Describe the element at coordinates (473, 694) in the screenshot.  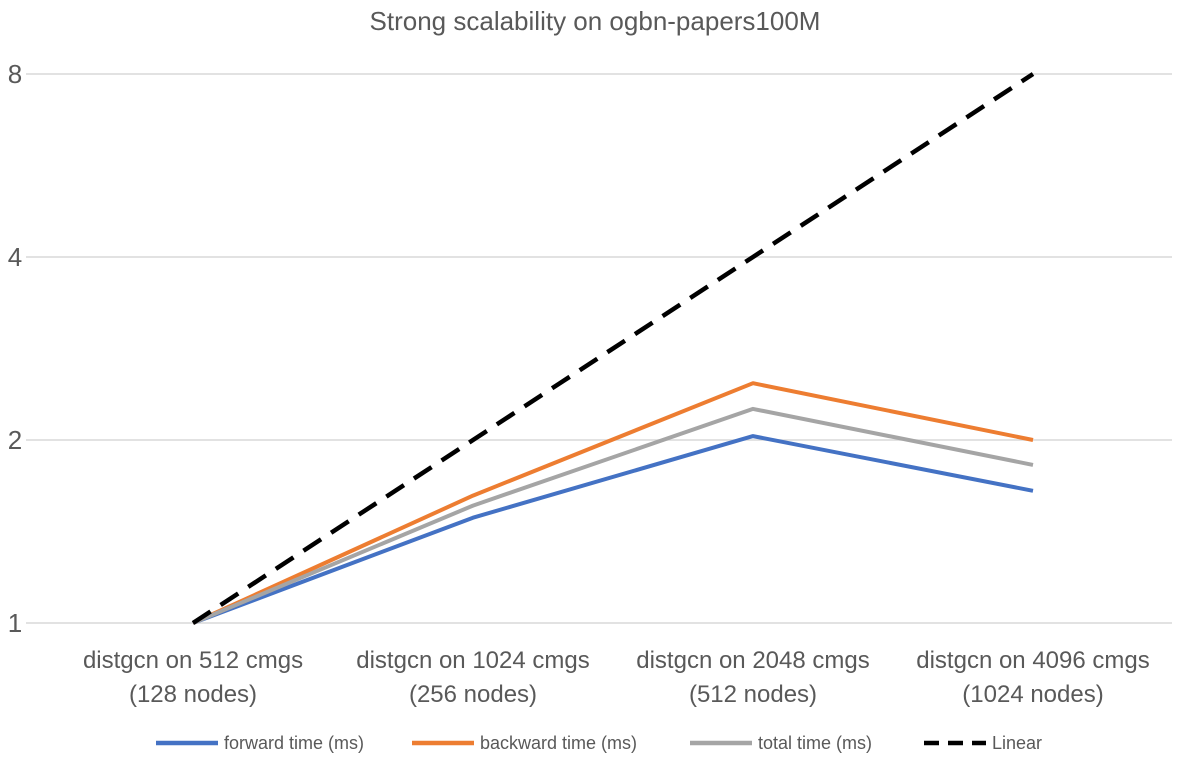
I see `x-category-label: (256 nodes)` at that location.